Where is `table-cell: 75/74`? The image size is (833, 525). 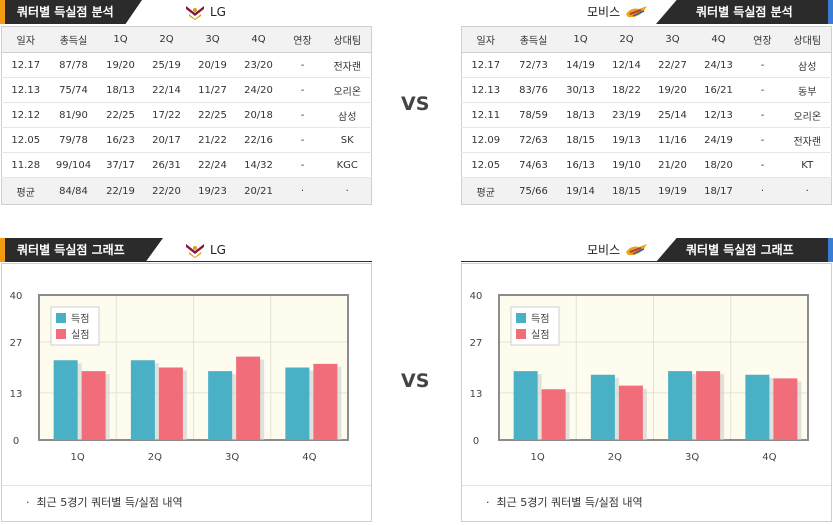 table-cell: 75/74 is located at coordinates (73, 90).